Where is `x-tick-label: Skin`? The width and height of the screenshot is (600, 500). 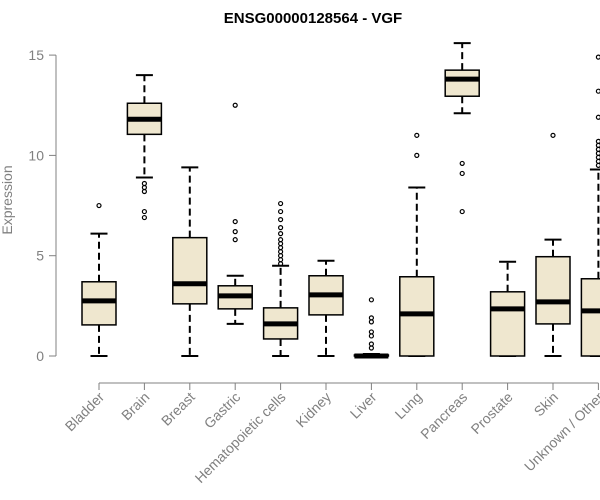 x-tick-label: Skin is located at coordinates (546, 404).